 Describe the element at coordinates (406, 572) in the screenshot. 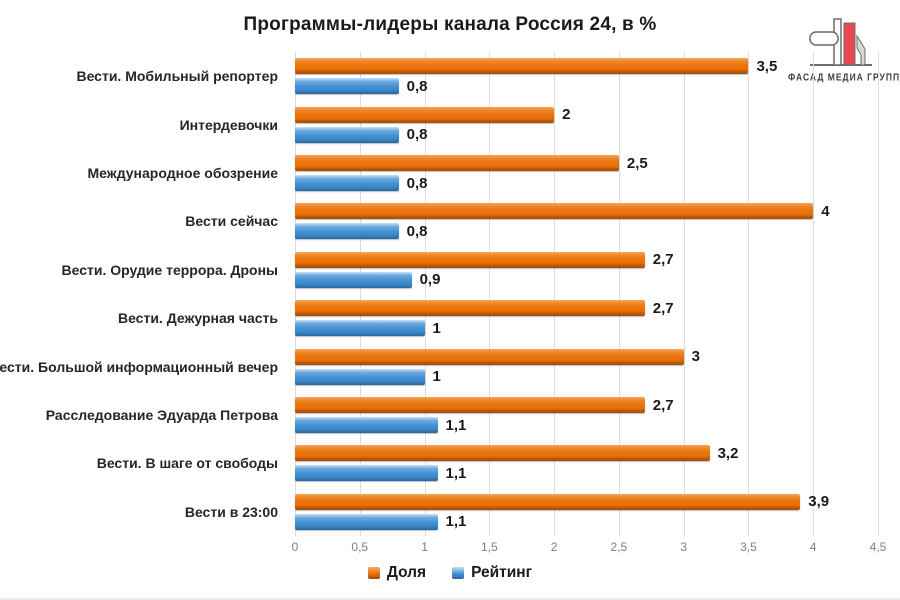

I see `legend-label-share: Доля` at that location.